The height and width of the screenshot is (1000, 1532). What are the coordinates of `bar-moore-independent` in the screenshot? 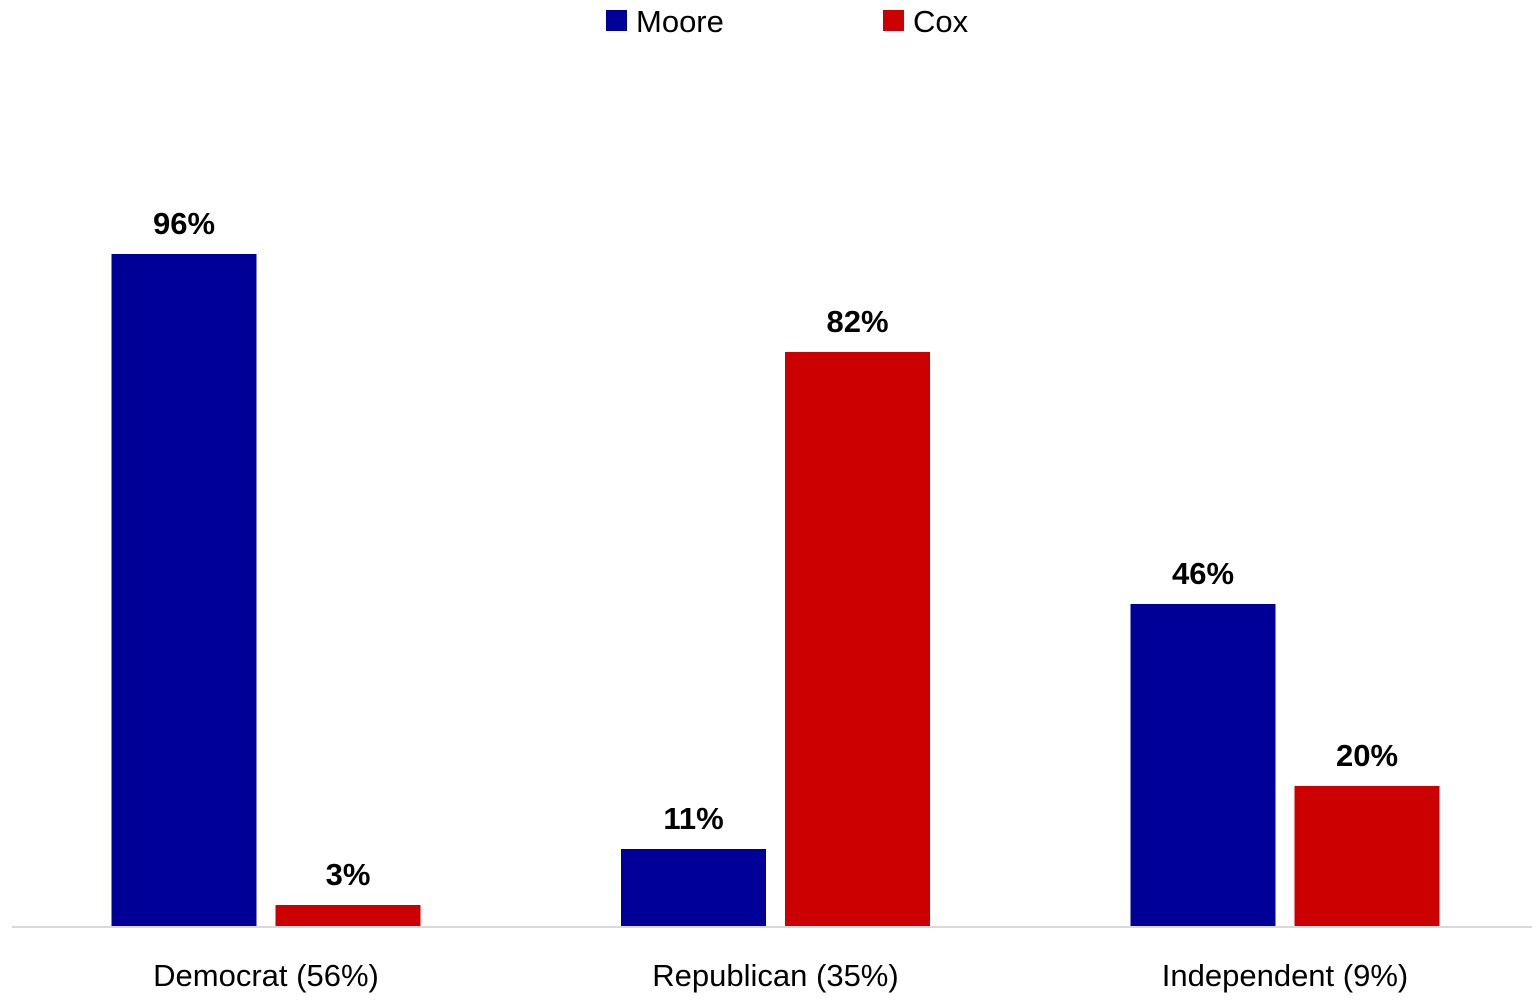 It's located at (1203, 765).